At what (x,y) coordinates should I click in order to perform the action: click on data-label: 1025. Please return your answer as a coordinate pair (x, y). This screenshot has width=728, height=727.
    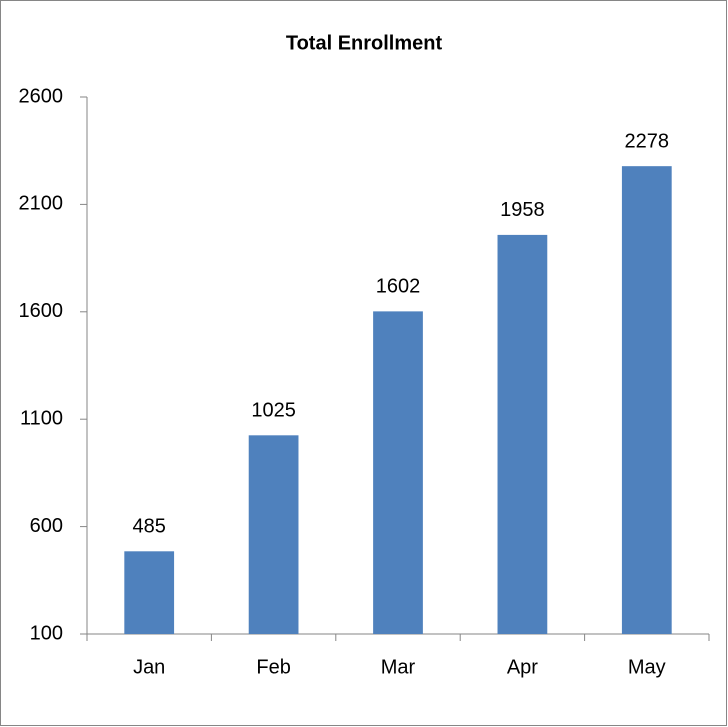
    Looking at the image, I should click on (273, 411).